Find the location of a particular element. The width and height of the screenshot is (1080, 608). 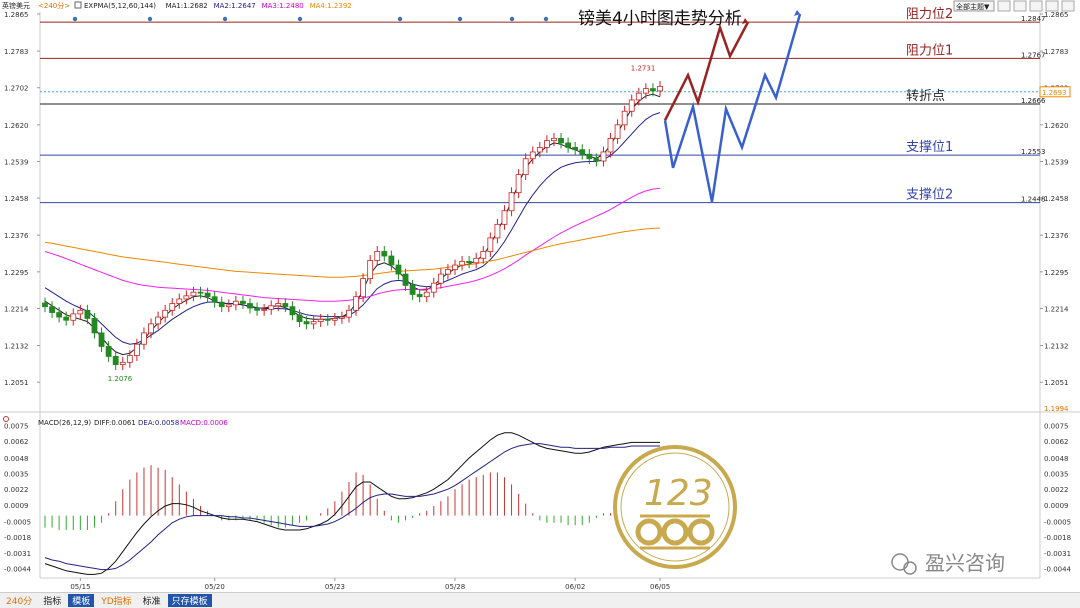

ema-line-ma3 is located at coordinates (352, 244).